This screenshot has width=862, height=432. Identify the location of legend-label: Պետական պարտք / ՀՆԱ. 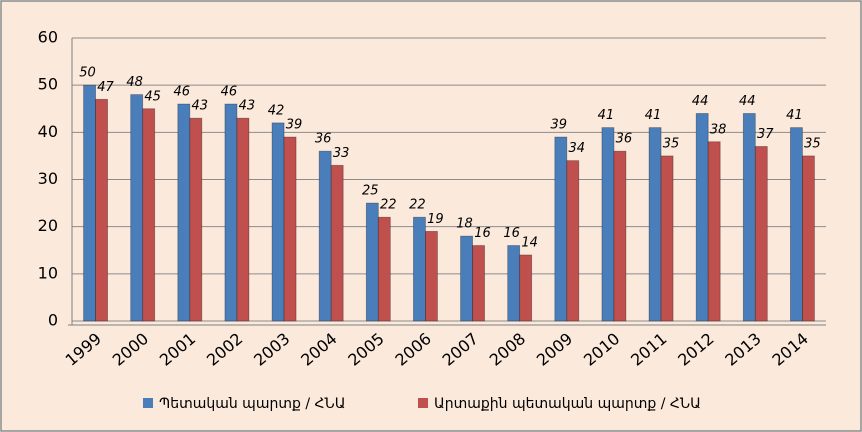
(252, 404).